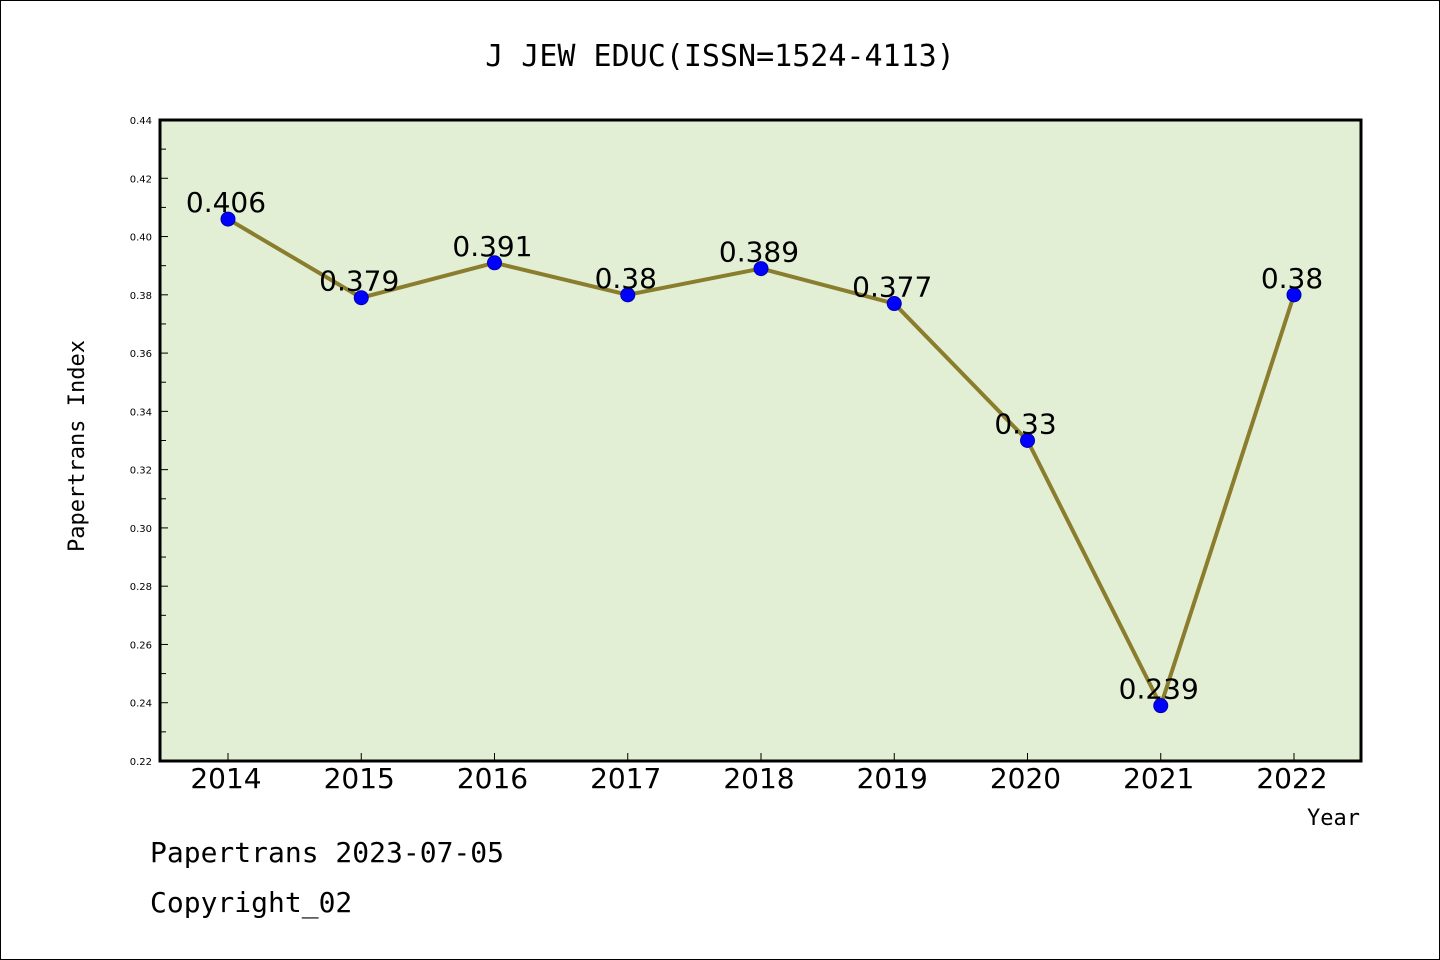 This screenshot has height=960, width=1440. Describe the element at coordinates (141, 238) in the screenshot. I see `y-tick-label: 0.40` at that location.